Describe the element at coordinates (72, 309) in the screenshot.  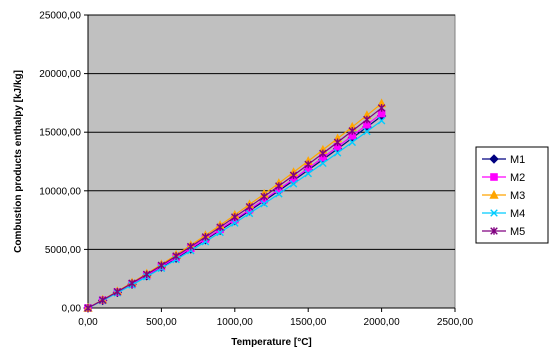
I see `y-tick-label: 0,00` at that location.